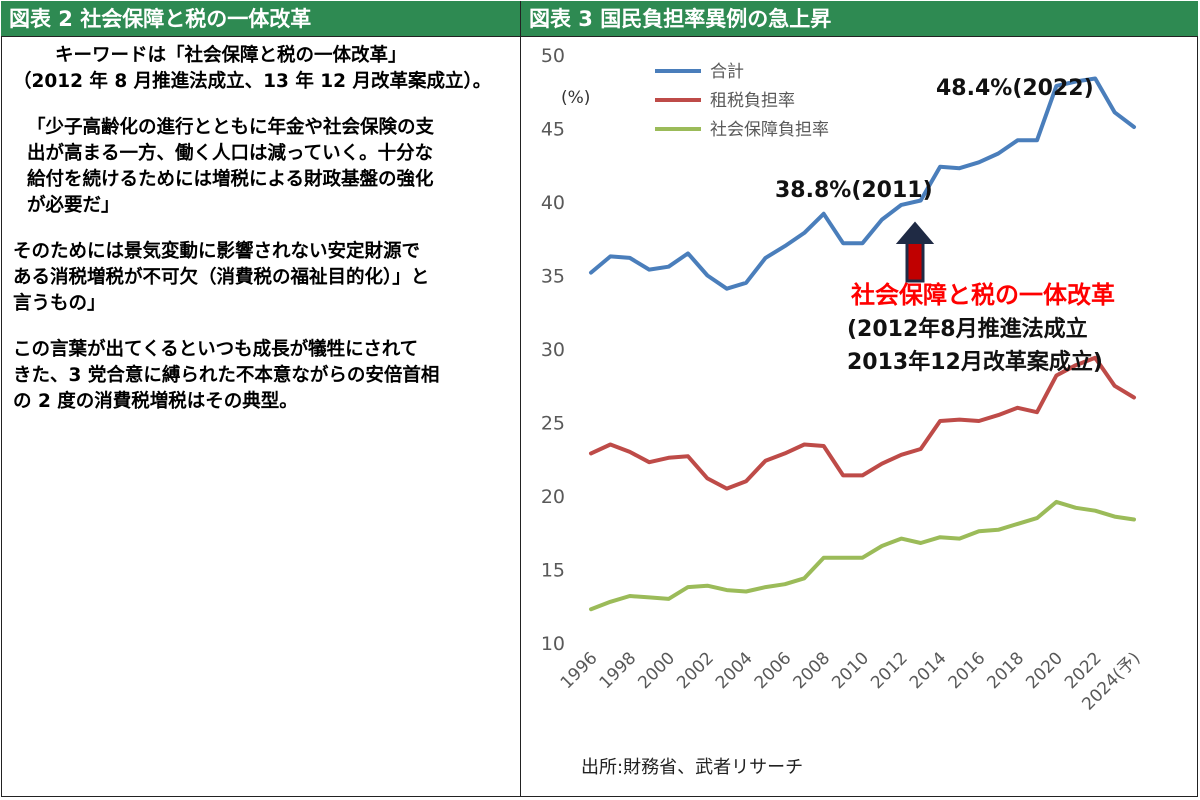  I want to click on annotation-peak-label: 48.4%(2022), so click(1015, 88).